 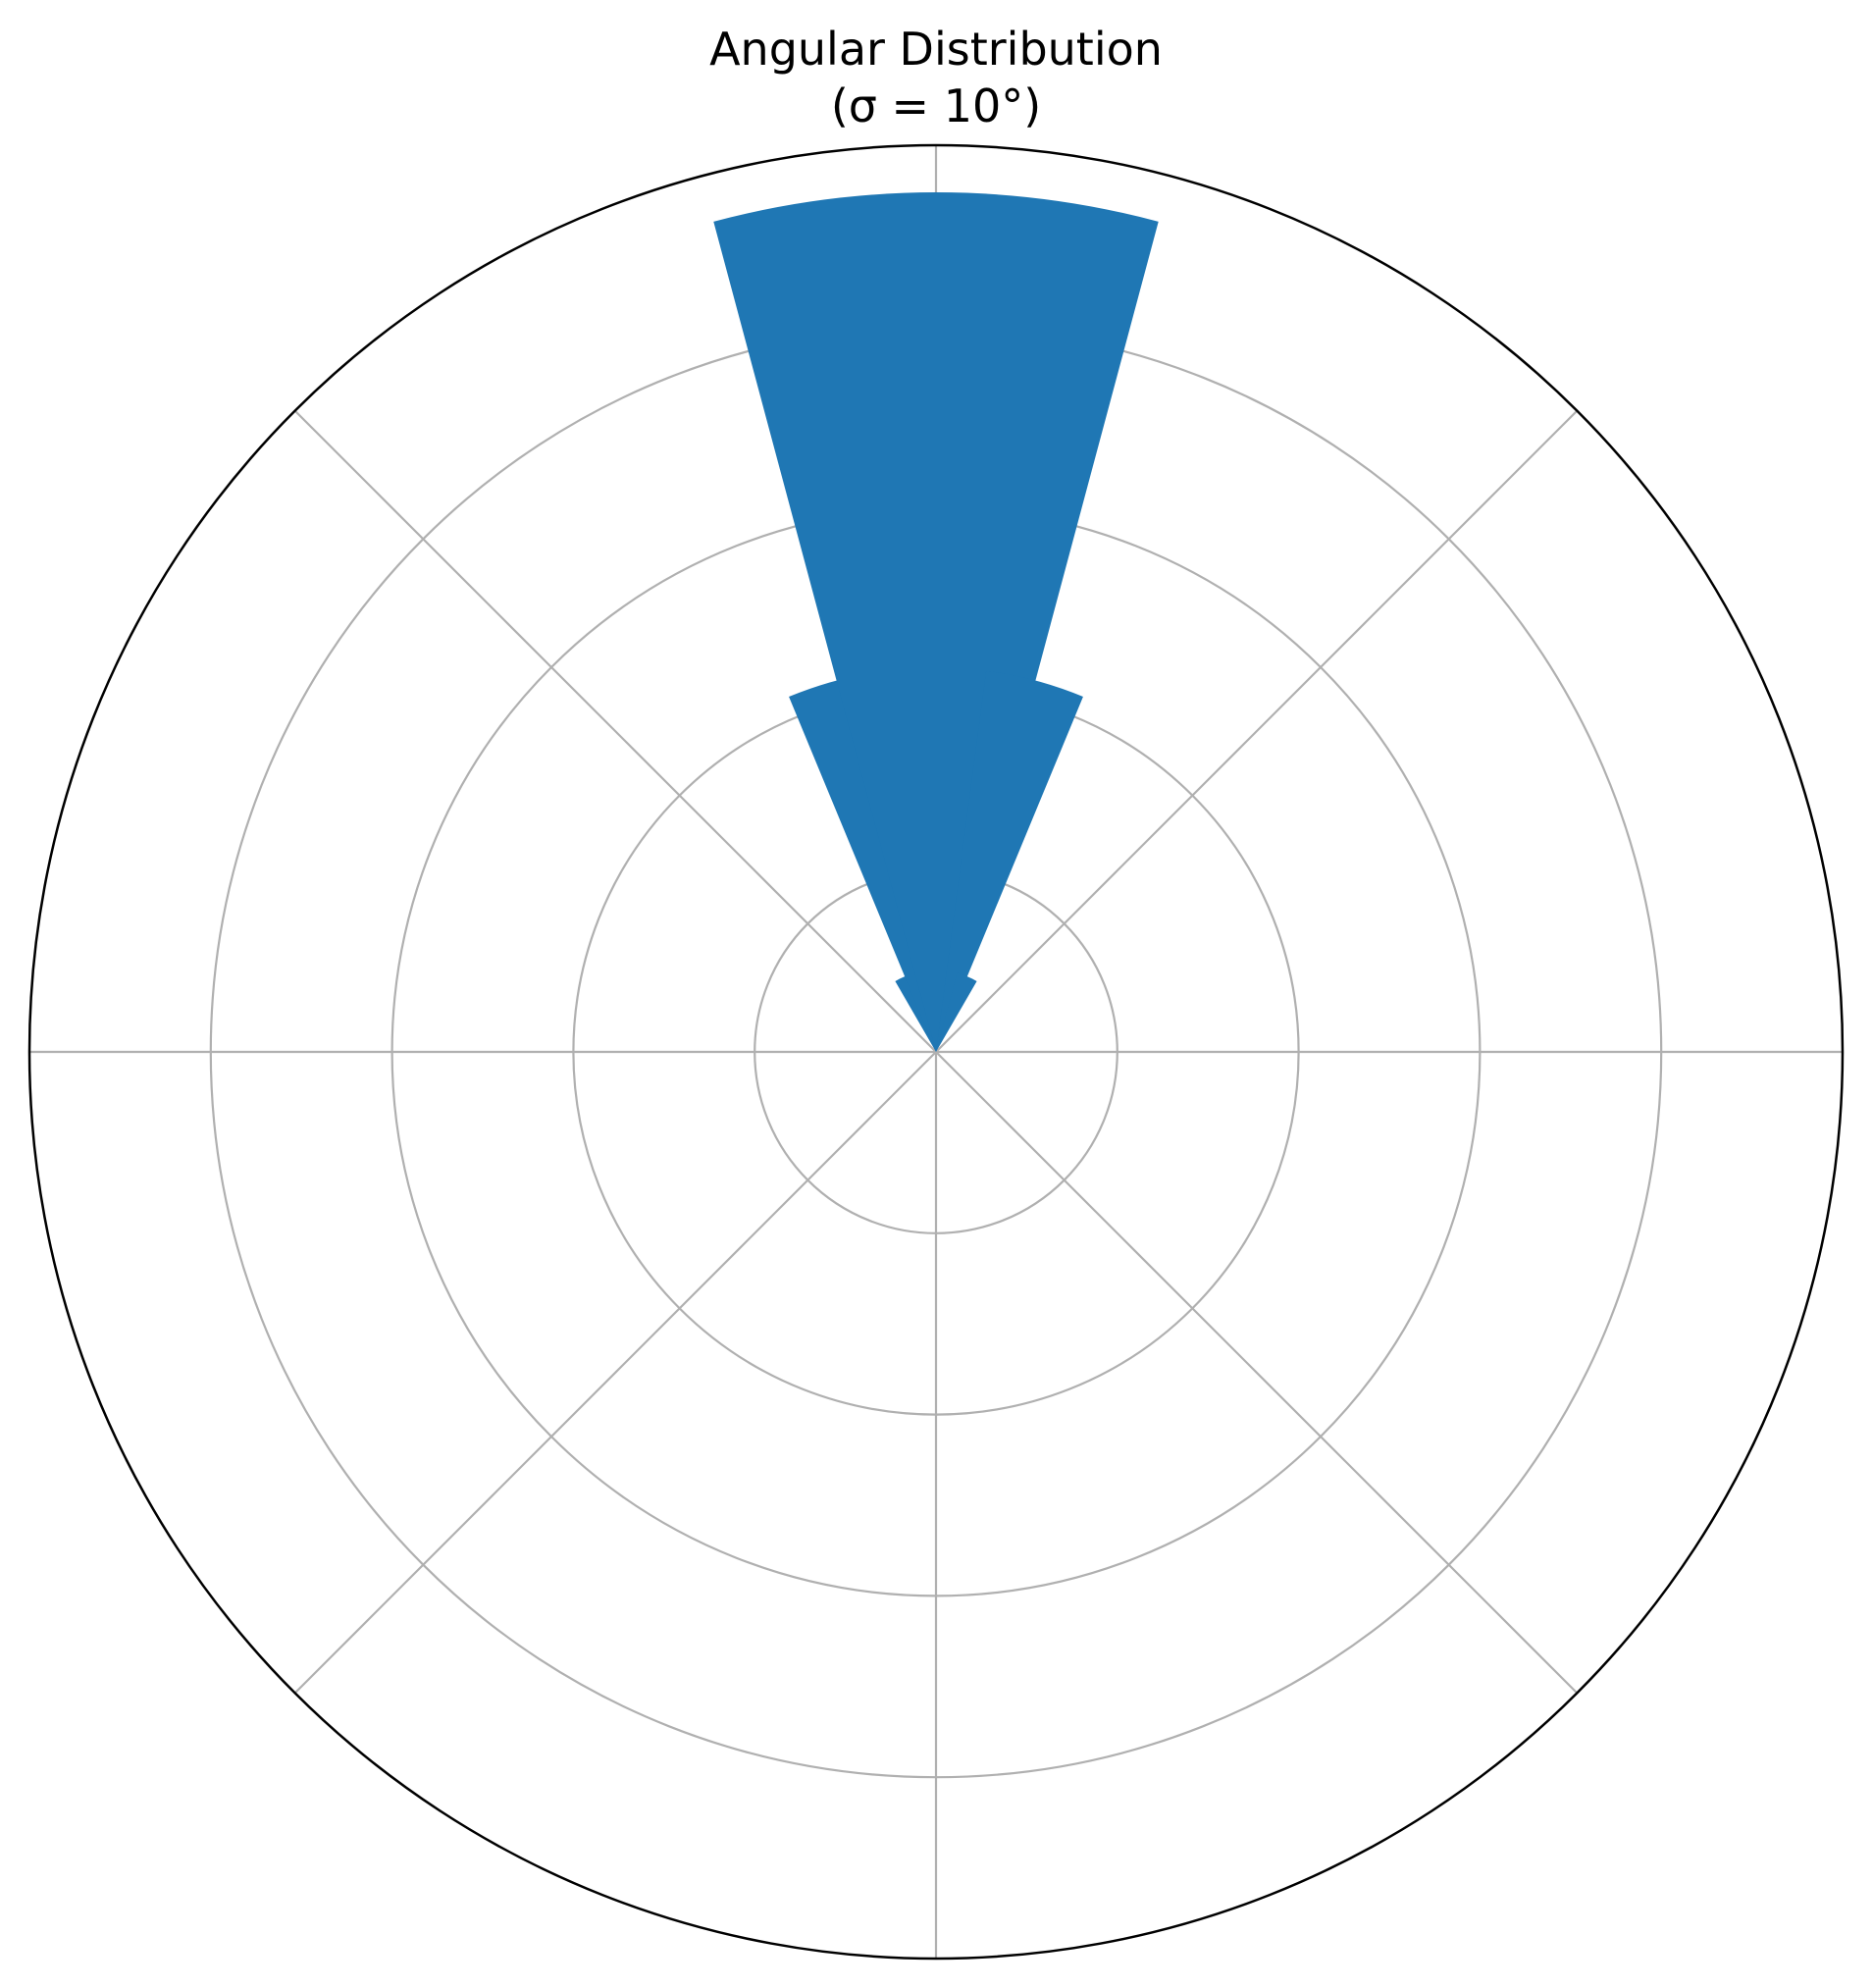 What do you see at coordinates (936, 49) in the screenshot?
I see `chart-title-line-1: Angular Distribution` at bounding box center [936, 49].